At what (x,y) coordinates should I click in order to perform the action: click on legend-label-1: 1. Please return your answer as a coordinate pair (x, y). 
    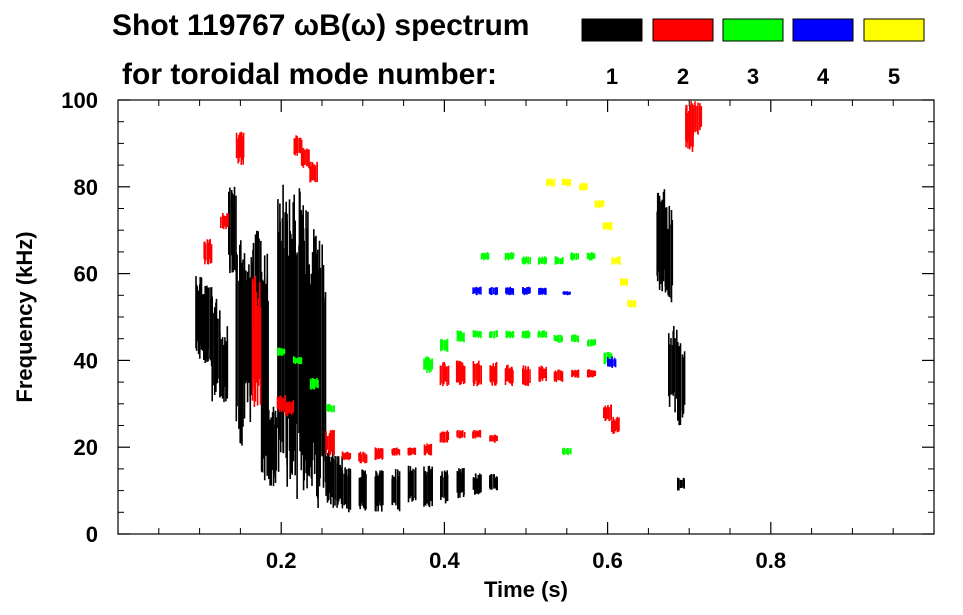
    Looking at the image, I should click on (612, 76).